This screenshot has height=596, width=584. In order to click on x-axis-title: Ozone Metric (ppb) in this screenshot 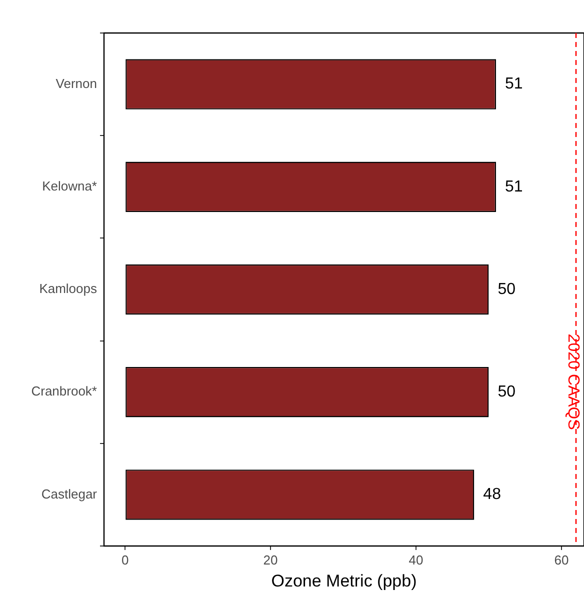, I will do `click(344, 580)`.